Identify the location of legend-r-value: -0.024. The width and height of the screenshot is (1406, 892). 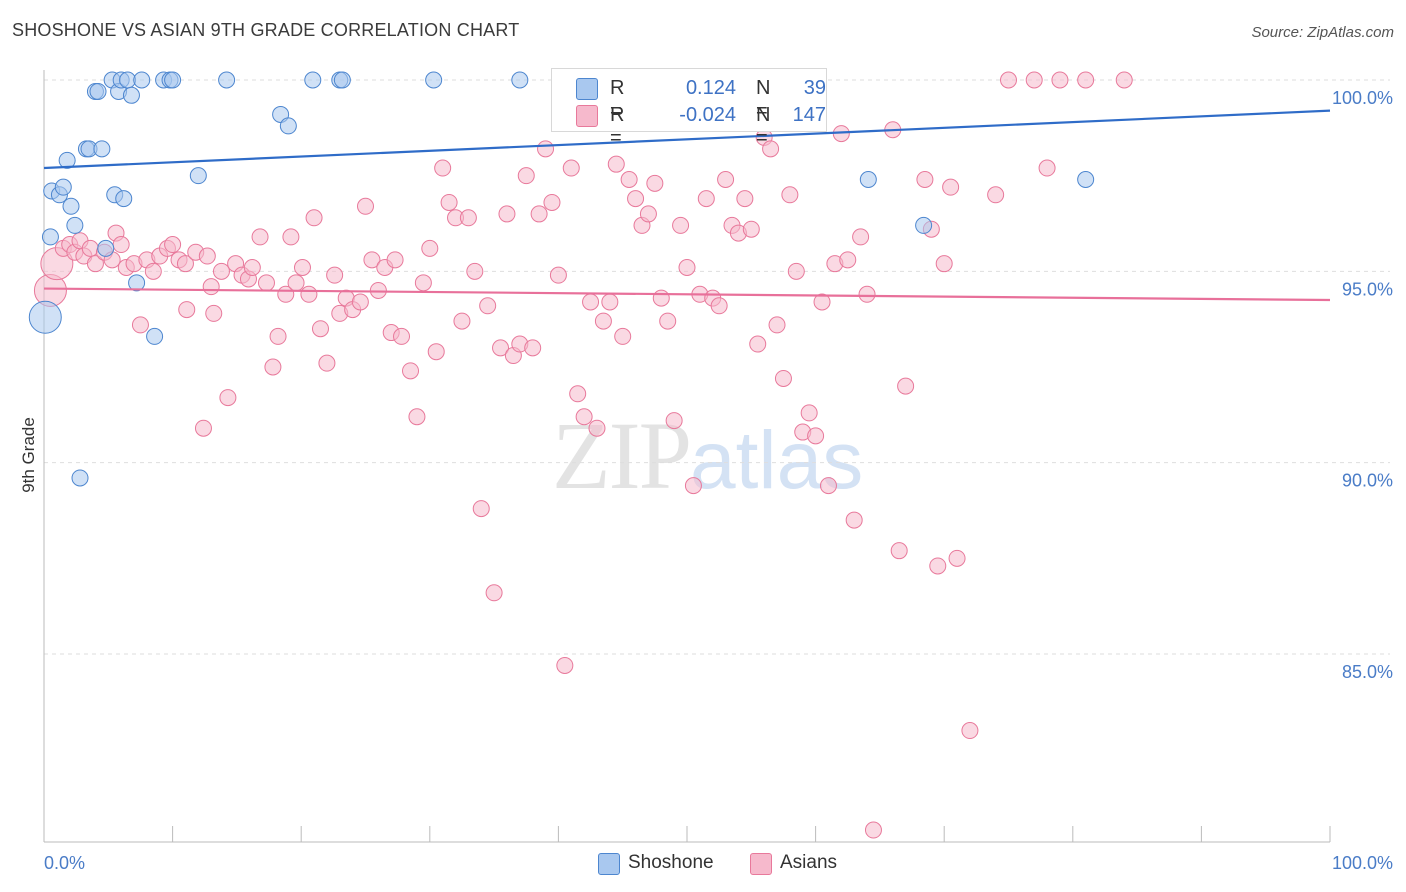
(707, 115).